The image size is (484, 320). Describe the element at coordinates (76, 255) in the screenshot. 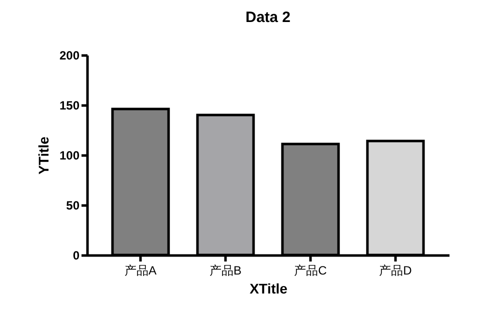

I see `y-tick-label: 0` at that location.